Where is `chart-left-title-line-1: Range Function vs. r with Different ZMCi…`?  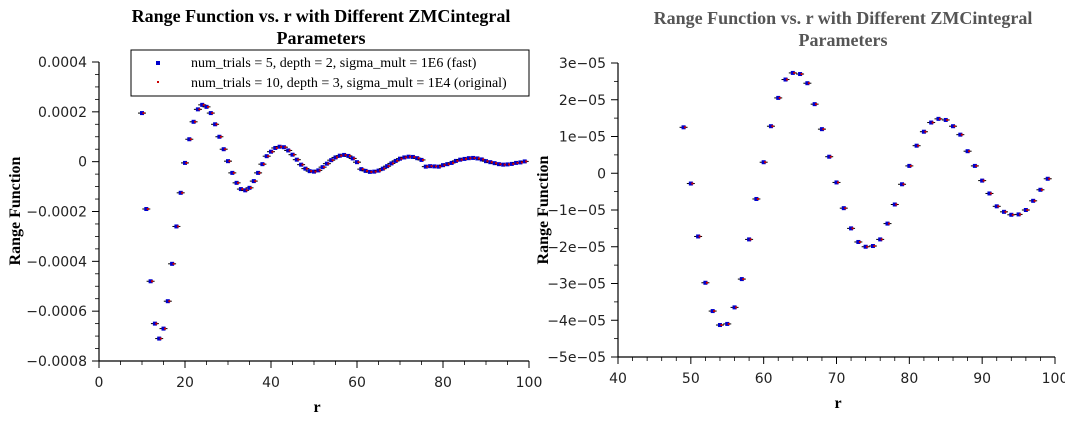
chart-left-title-line-1: Range Function vs. r with Different ZMCi… is located at coordinates (321, 16).